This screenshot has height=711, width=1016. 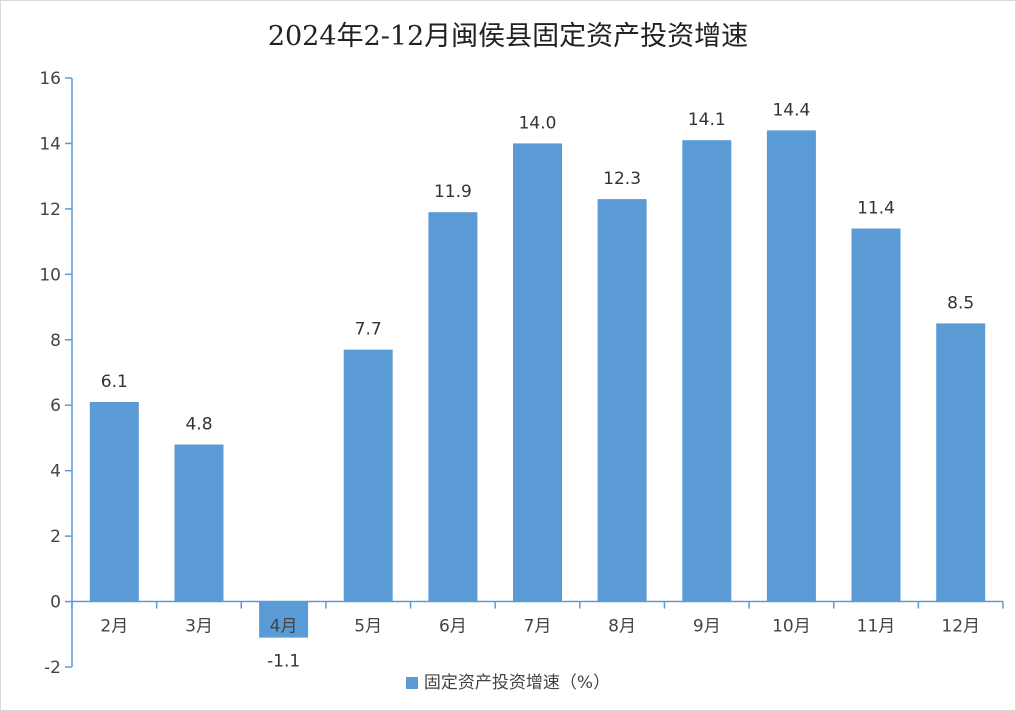 I want to click on data-label: 11.4, so click(x=876, y=209).